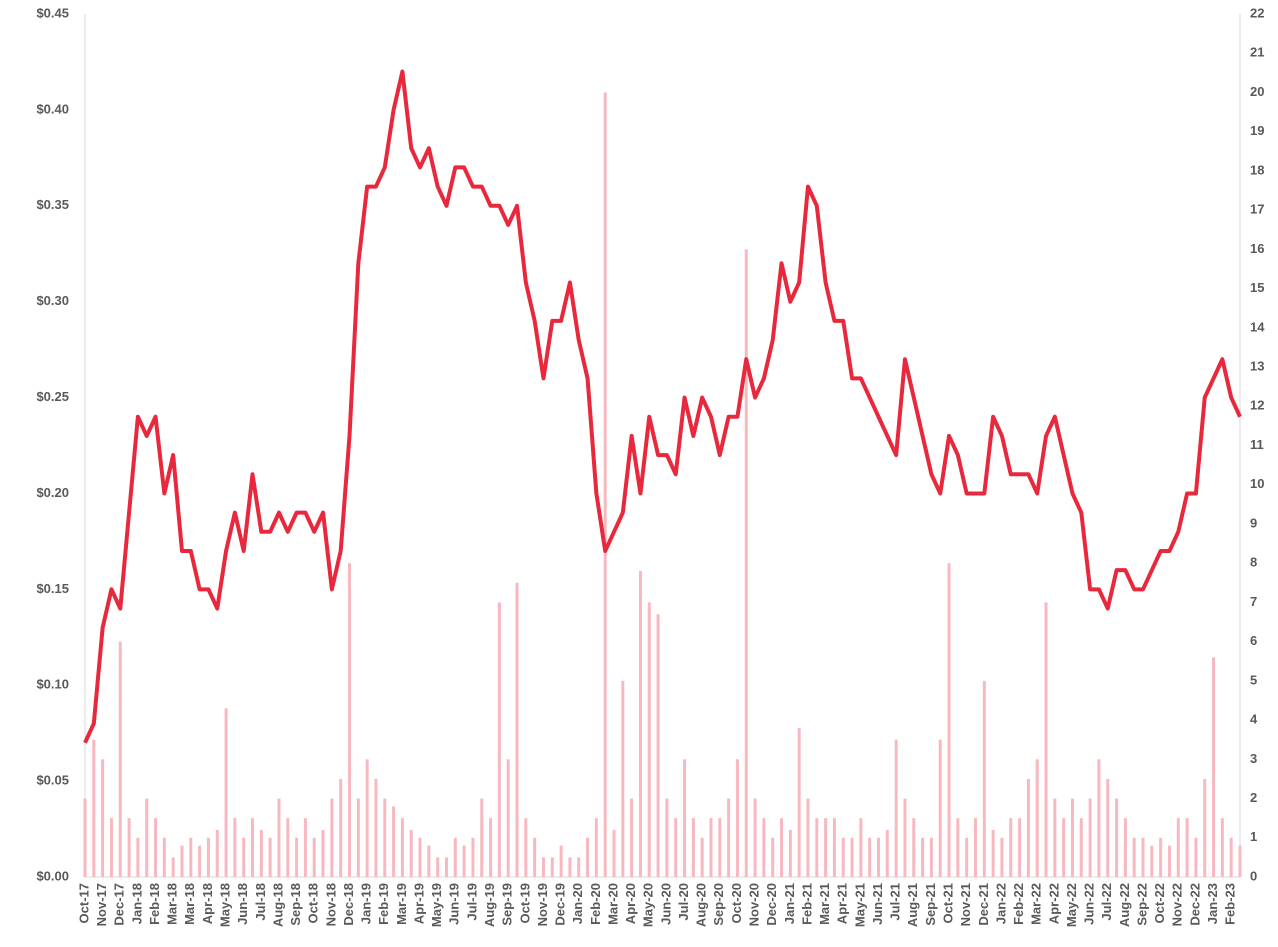 The width and height of the screenshot is (1278, 947). Describe the element at coordinates (52, 300) in the screenshot. I see `y-tick-label: $0.30` at that location.